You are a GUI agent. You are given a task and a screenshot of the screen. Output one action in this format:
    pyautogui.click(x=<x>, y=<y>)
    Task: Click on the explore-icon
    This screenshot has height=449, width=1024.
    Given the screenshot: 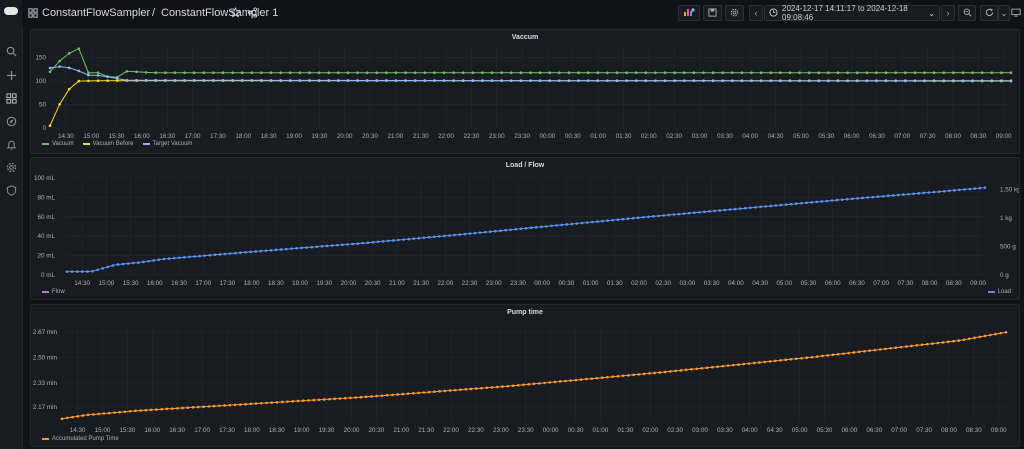 What is the action you would take?
    pyautogui.click(x=11, y=121)
    